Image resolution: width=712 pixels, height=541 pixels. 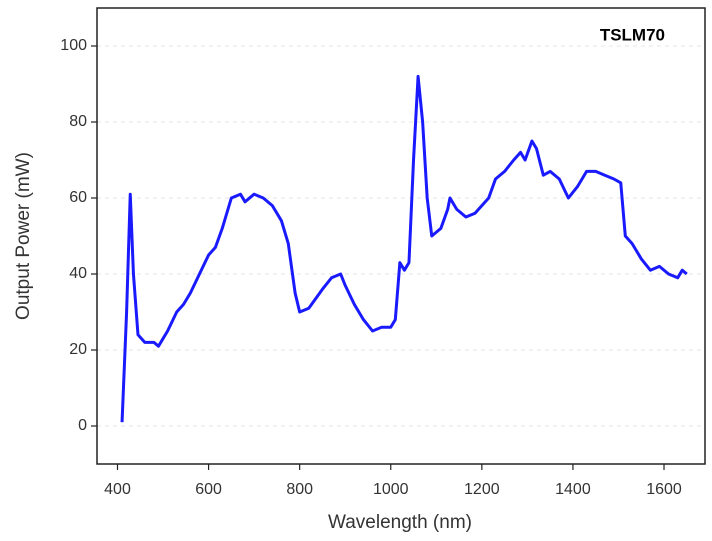 I want to click on x-tick-label: 1600, so click(x=664, y=489).